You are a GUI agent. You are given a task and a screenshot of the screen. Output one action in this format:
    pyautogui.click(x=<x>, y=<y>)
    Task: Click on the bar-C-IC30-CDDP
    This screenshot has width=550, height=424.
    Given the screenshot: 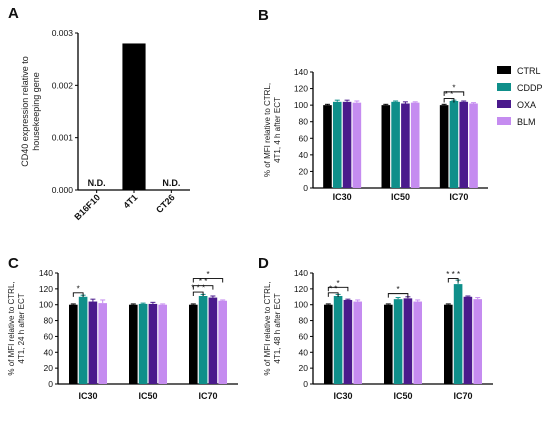 What is the action you would take?
    pyautogui.click(x=83, y=340)
    